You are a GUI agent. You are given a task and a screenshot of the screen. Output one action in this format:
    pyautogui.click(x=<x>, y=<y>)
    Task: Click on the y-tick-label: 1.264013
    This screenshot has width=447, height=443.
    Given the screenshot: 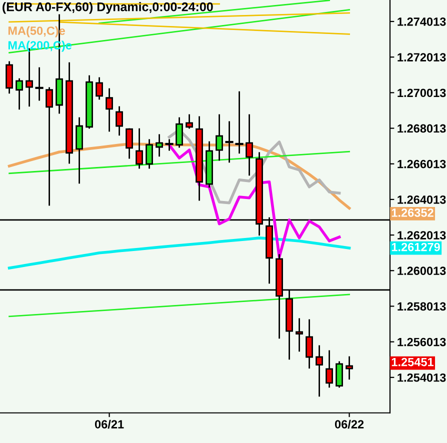 What is the action you would take?
    pyautogui.click(x=422, y=199)
    